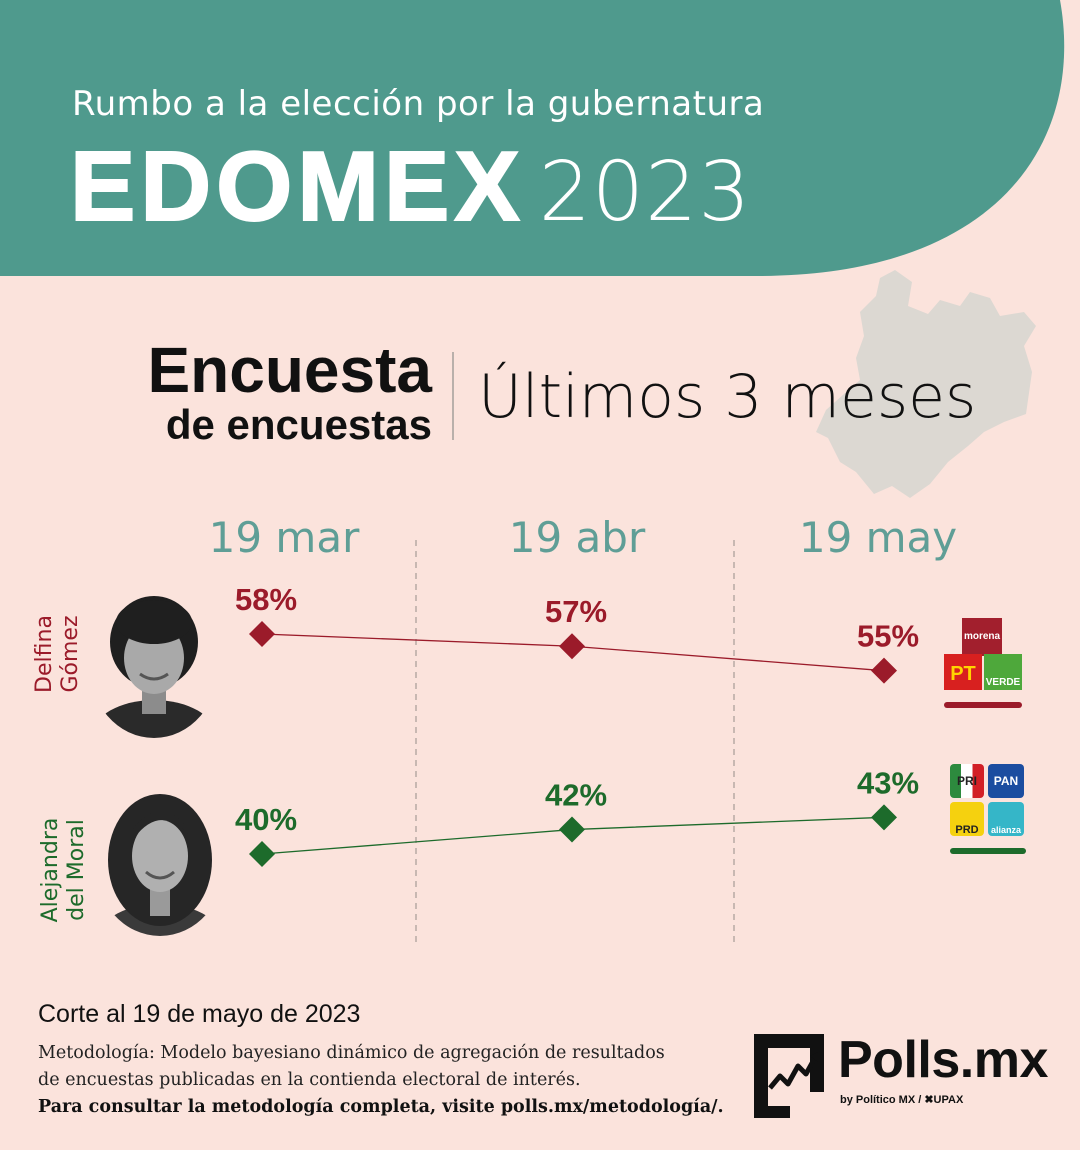 The image size is (1080, 1150). What do you see at coordinates (266, 599) in the screenshot?
I see `data-label-1-1: 58%` at bounding box center [266, 599].